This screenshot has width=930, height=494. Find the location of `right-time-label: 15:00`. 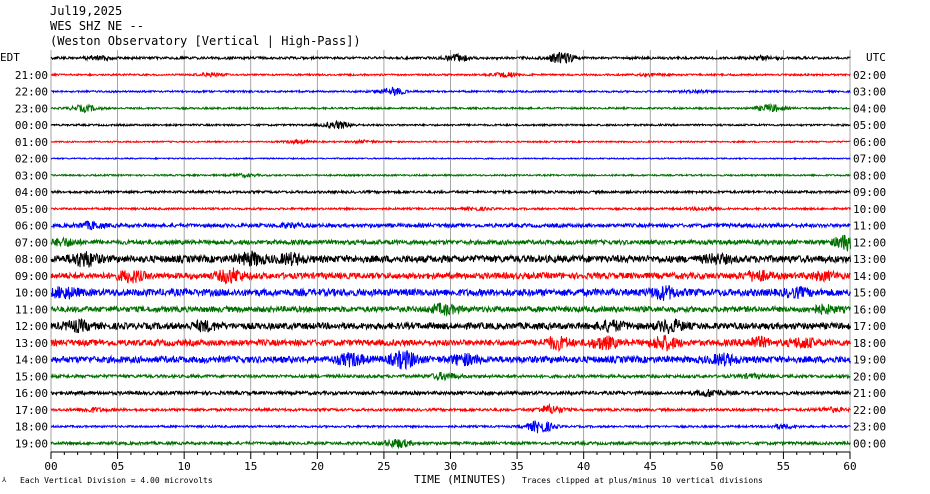

right-time-label: 15:00 is located at coordinates (869, 293).